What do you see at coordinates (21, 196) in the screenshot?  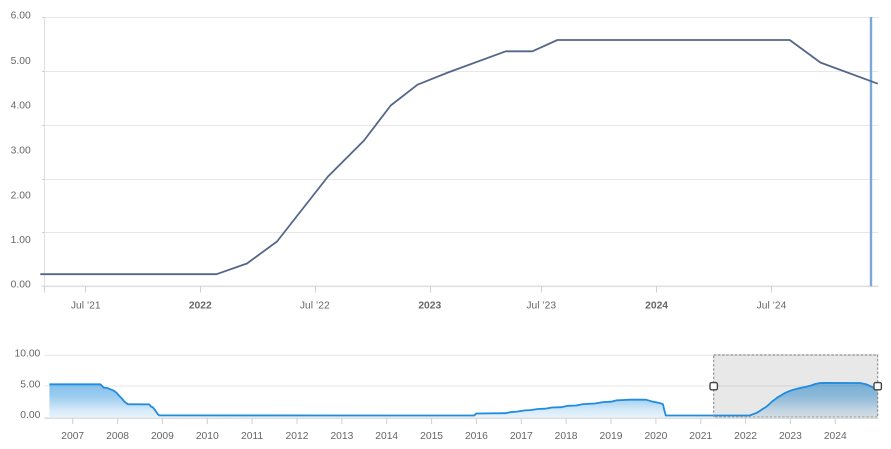 I see `svg-text: 2.00` at bounding box center [21, 196].